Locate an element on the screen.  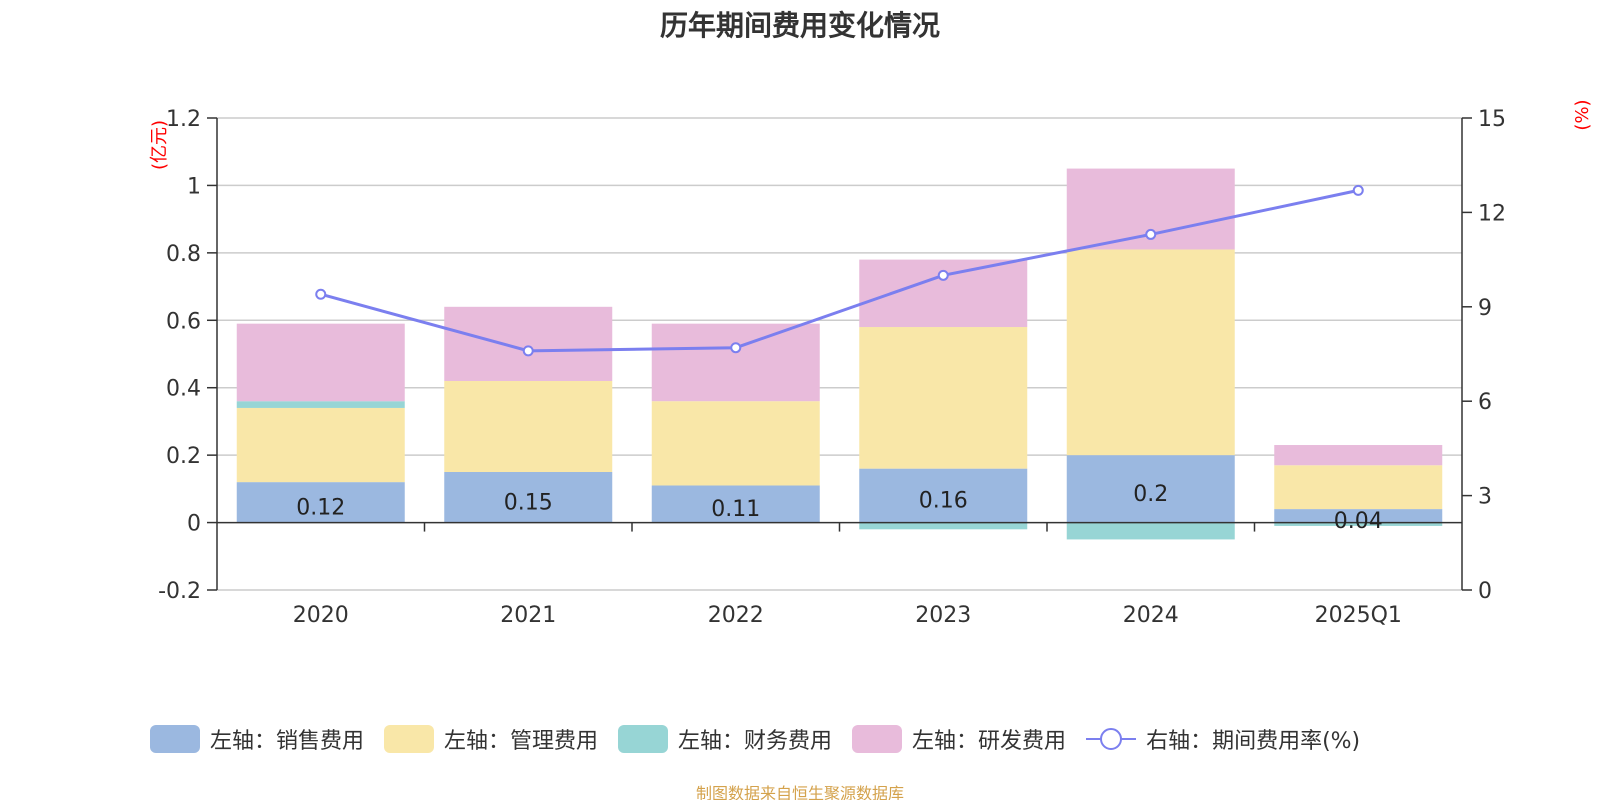
x-tick-label: 2023 is located at coordinates (943, 615).